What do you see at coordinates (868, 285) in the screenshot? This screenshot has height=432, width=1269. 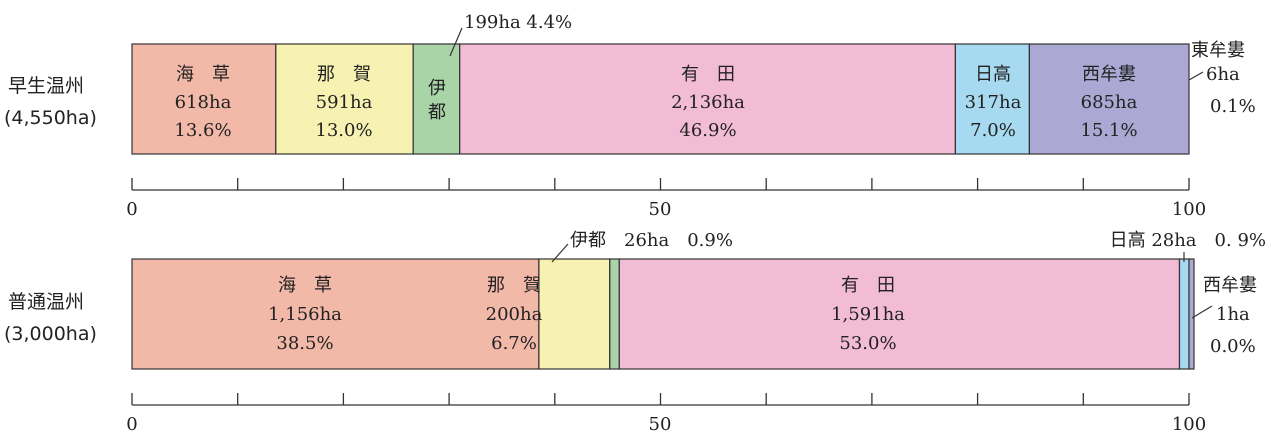 I see `row2-arida-name: 有 田` at bounding box center [868, 285].